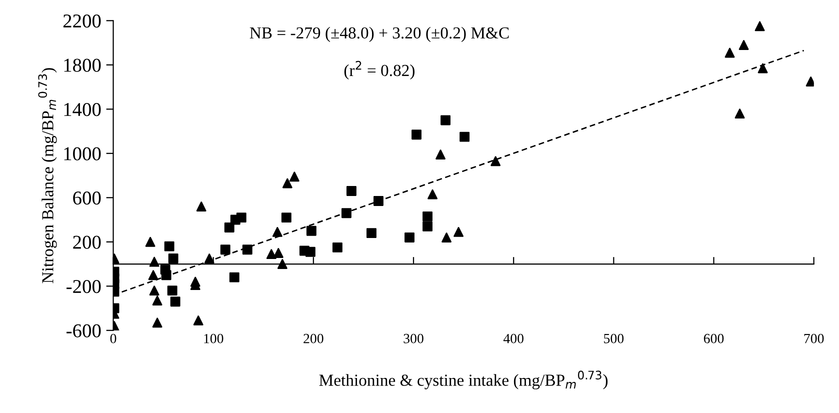 This screenshot has width=839, height=413. What do you see at coordinates (87, 242) in the screenshot?
I see `y-tick-label: 200` at bounding box center [87, 242].